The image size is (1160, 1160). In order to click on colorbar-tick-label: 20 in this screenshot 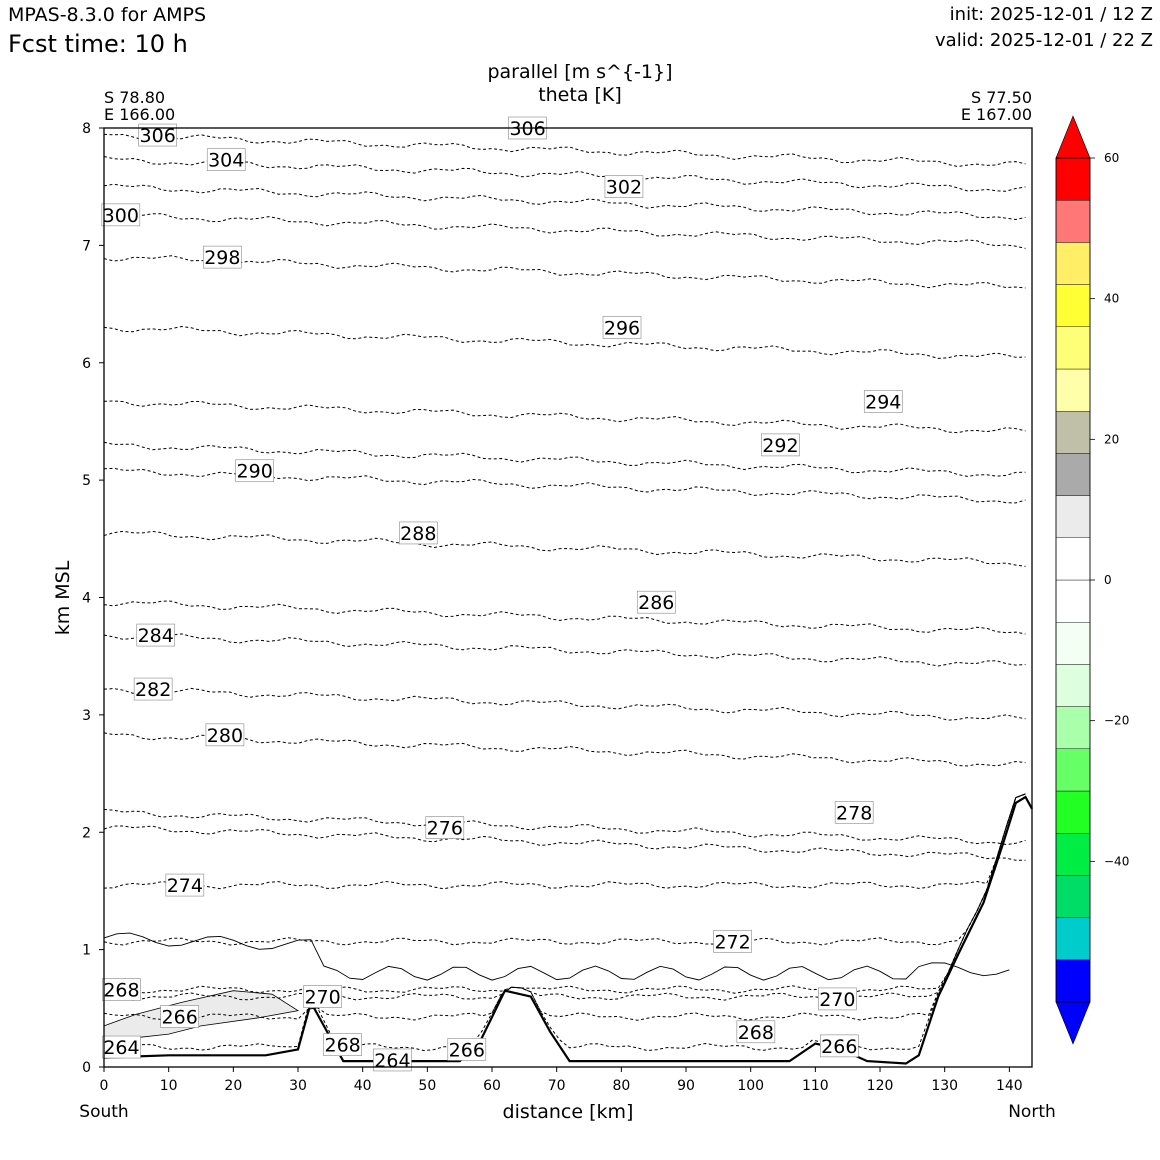, I will do `click(1111, 439)`.